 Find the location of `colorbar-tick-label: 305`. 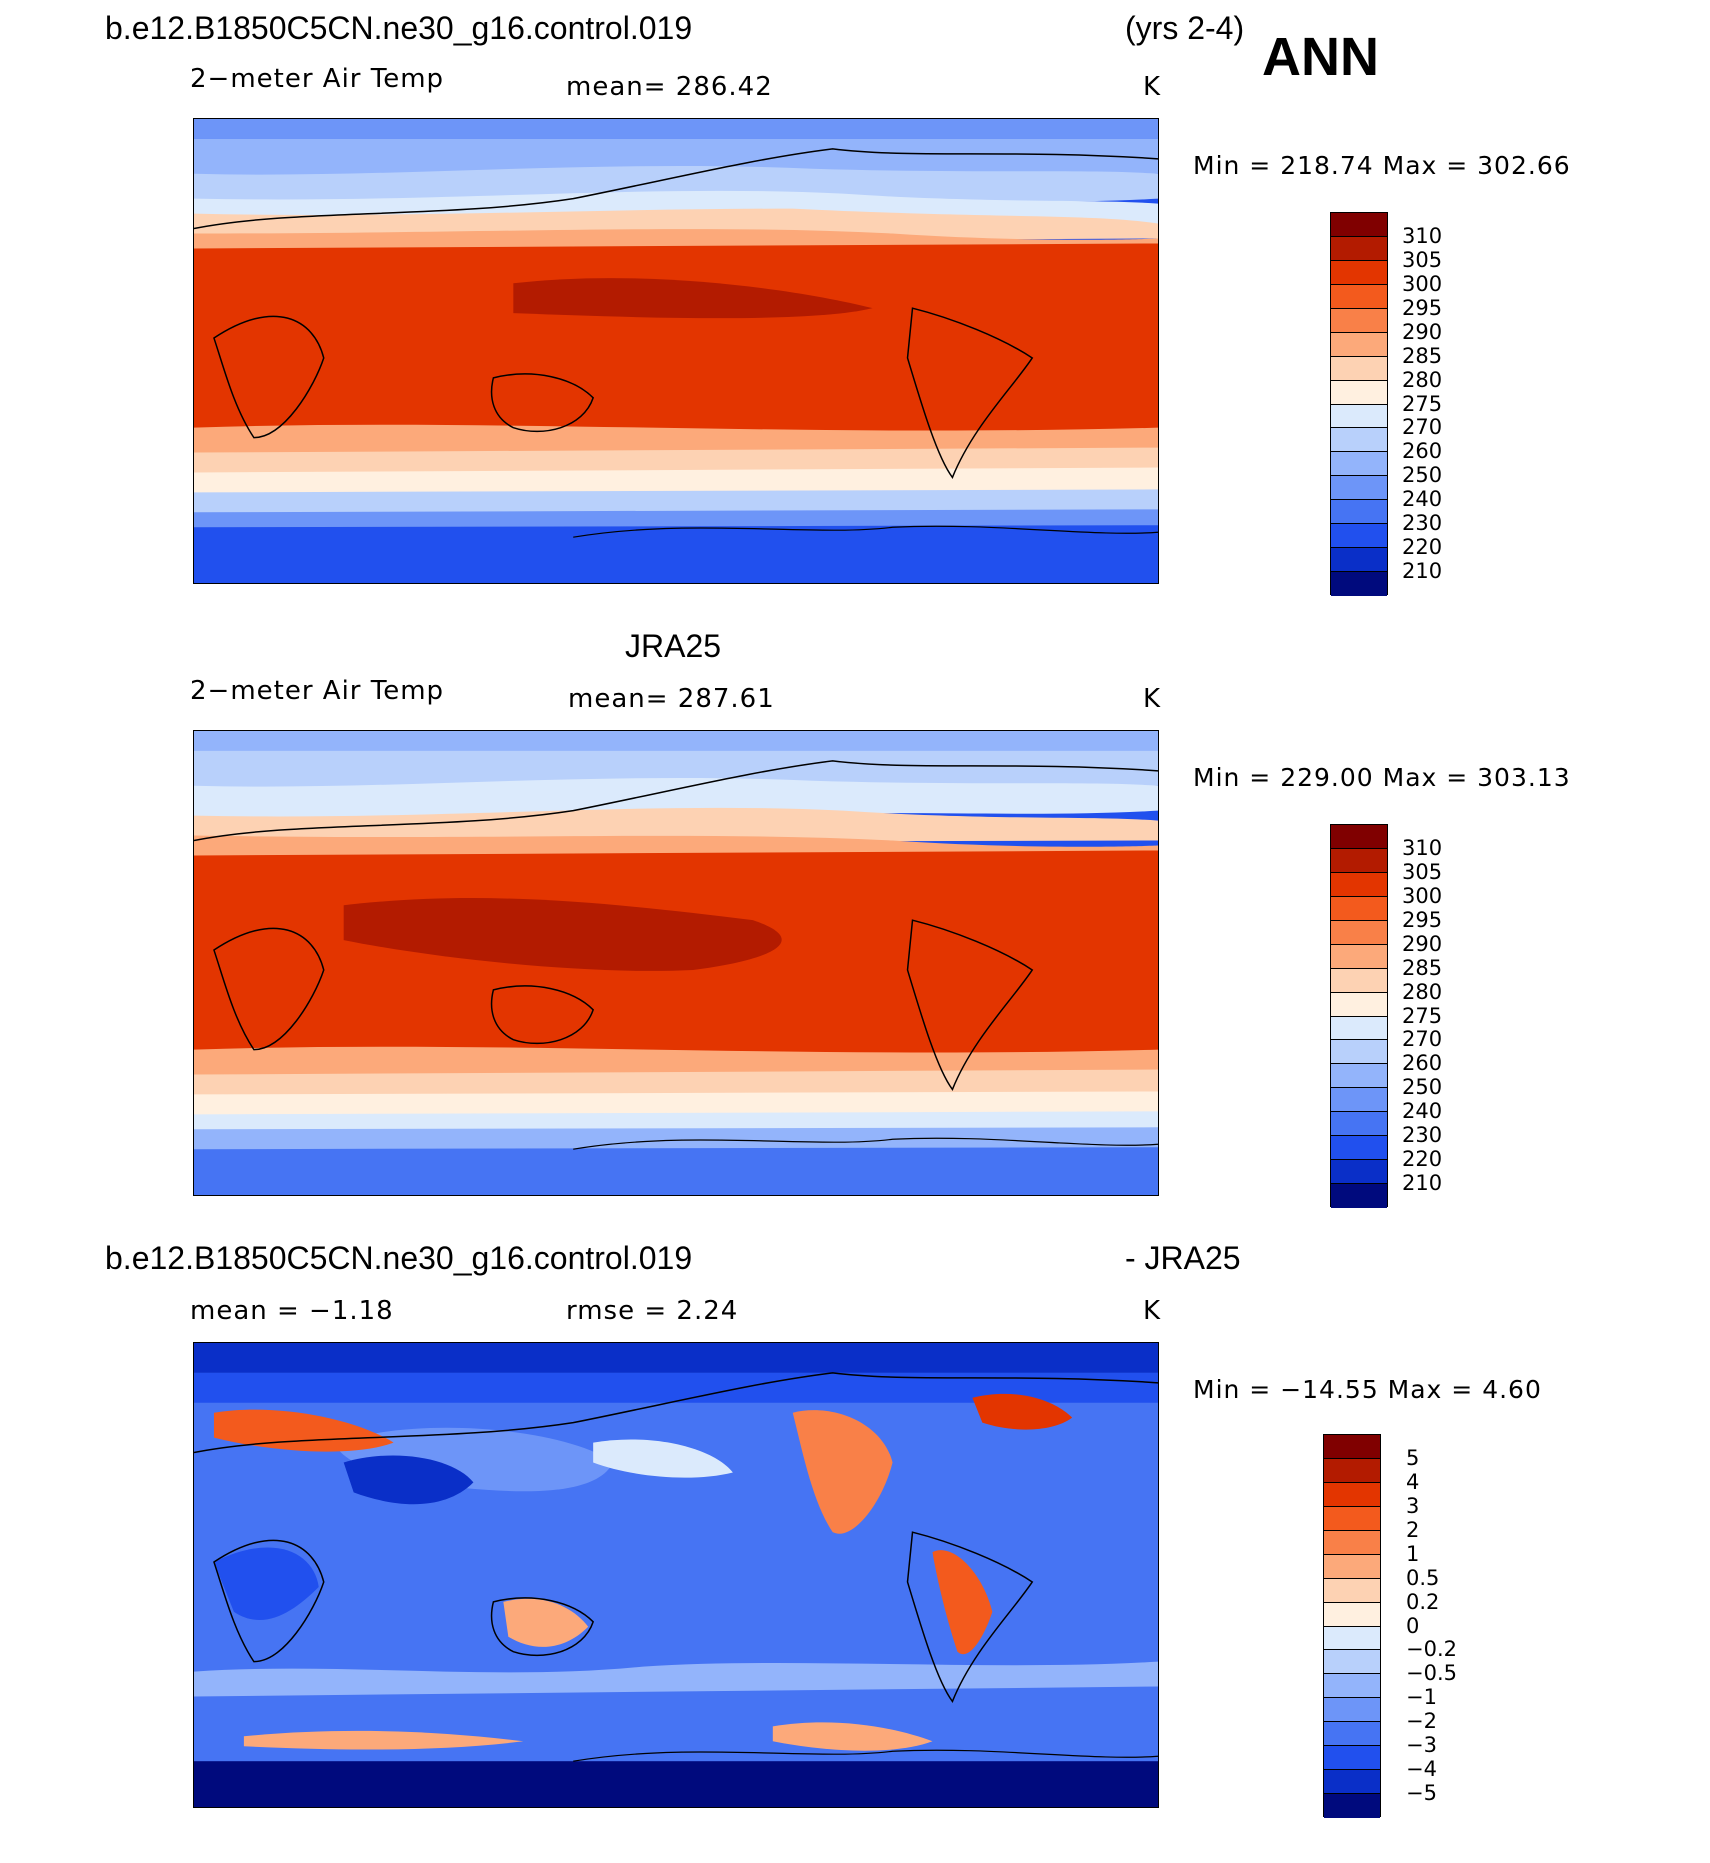

colorbar-tick-label: 305 is located at coordinates (1422, 259).